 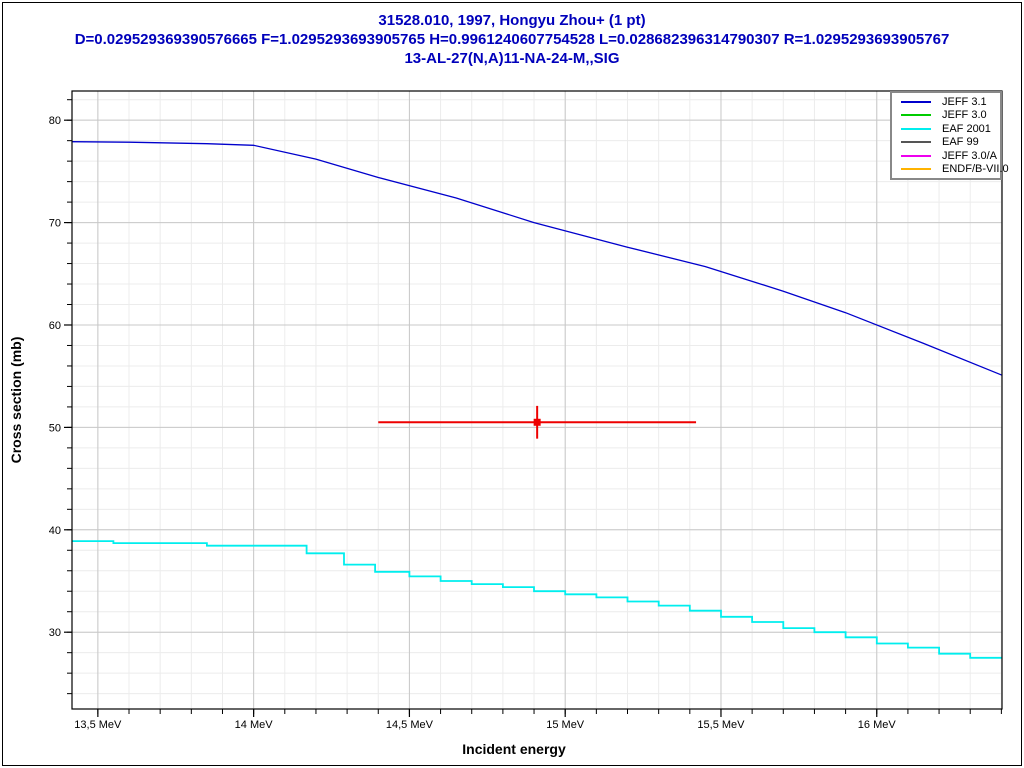 What do you see at coordinates (565, 725) in the screenshot?
I see `x-tick-label: 15 MeV` at bounding box center [565, 725].